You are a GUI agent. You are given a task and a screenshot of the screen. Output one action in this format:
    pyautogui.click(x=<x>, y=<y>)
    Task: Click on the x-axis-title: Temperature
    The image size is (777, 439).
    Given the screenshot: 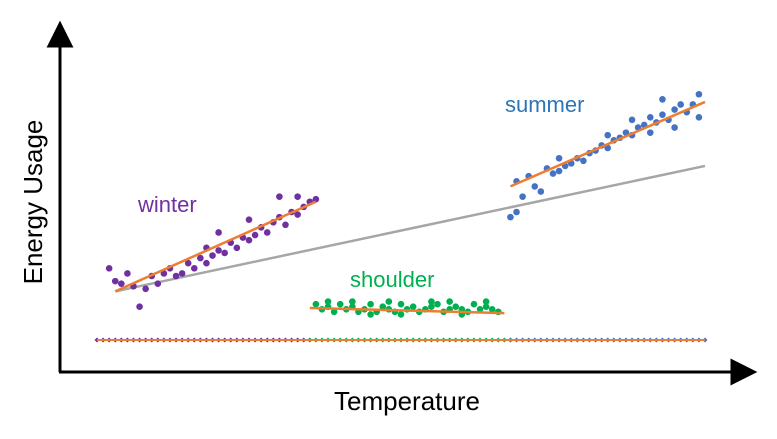 What is the action you would take?
    pyautogui.click(x=407, y=401)
    